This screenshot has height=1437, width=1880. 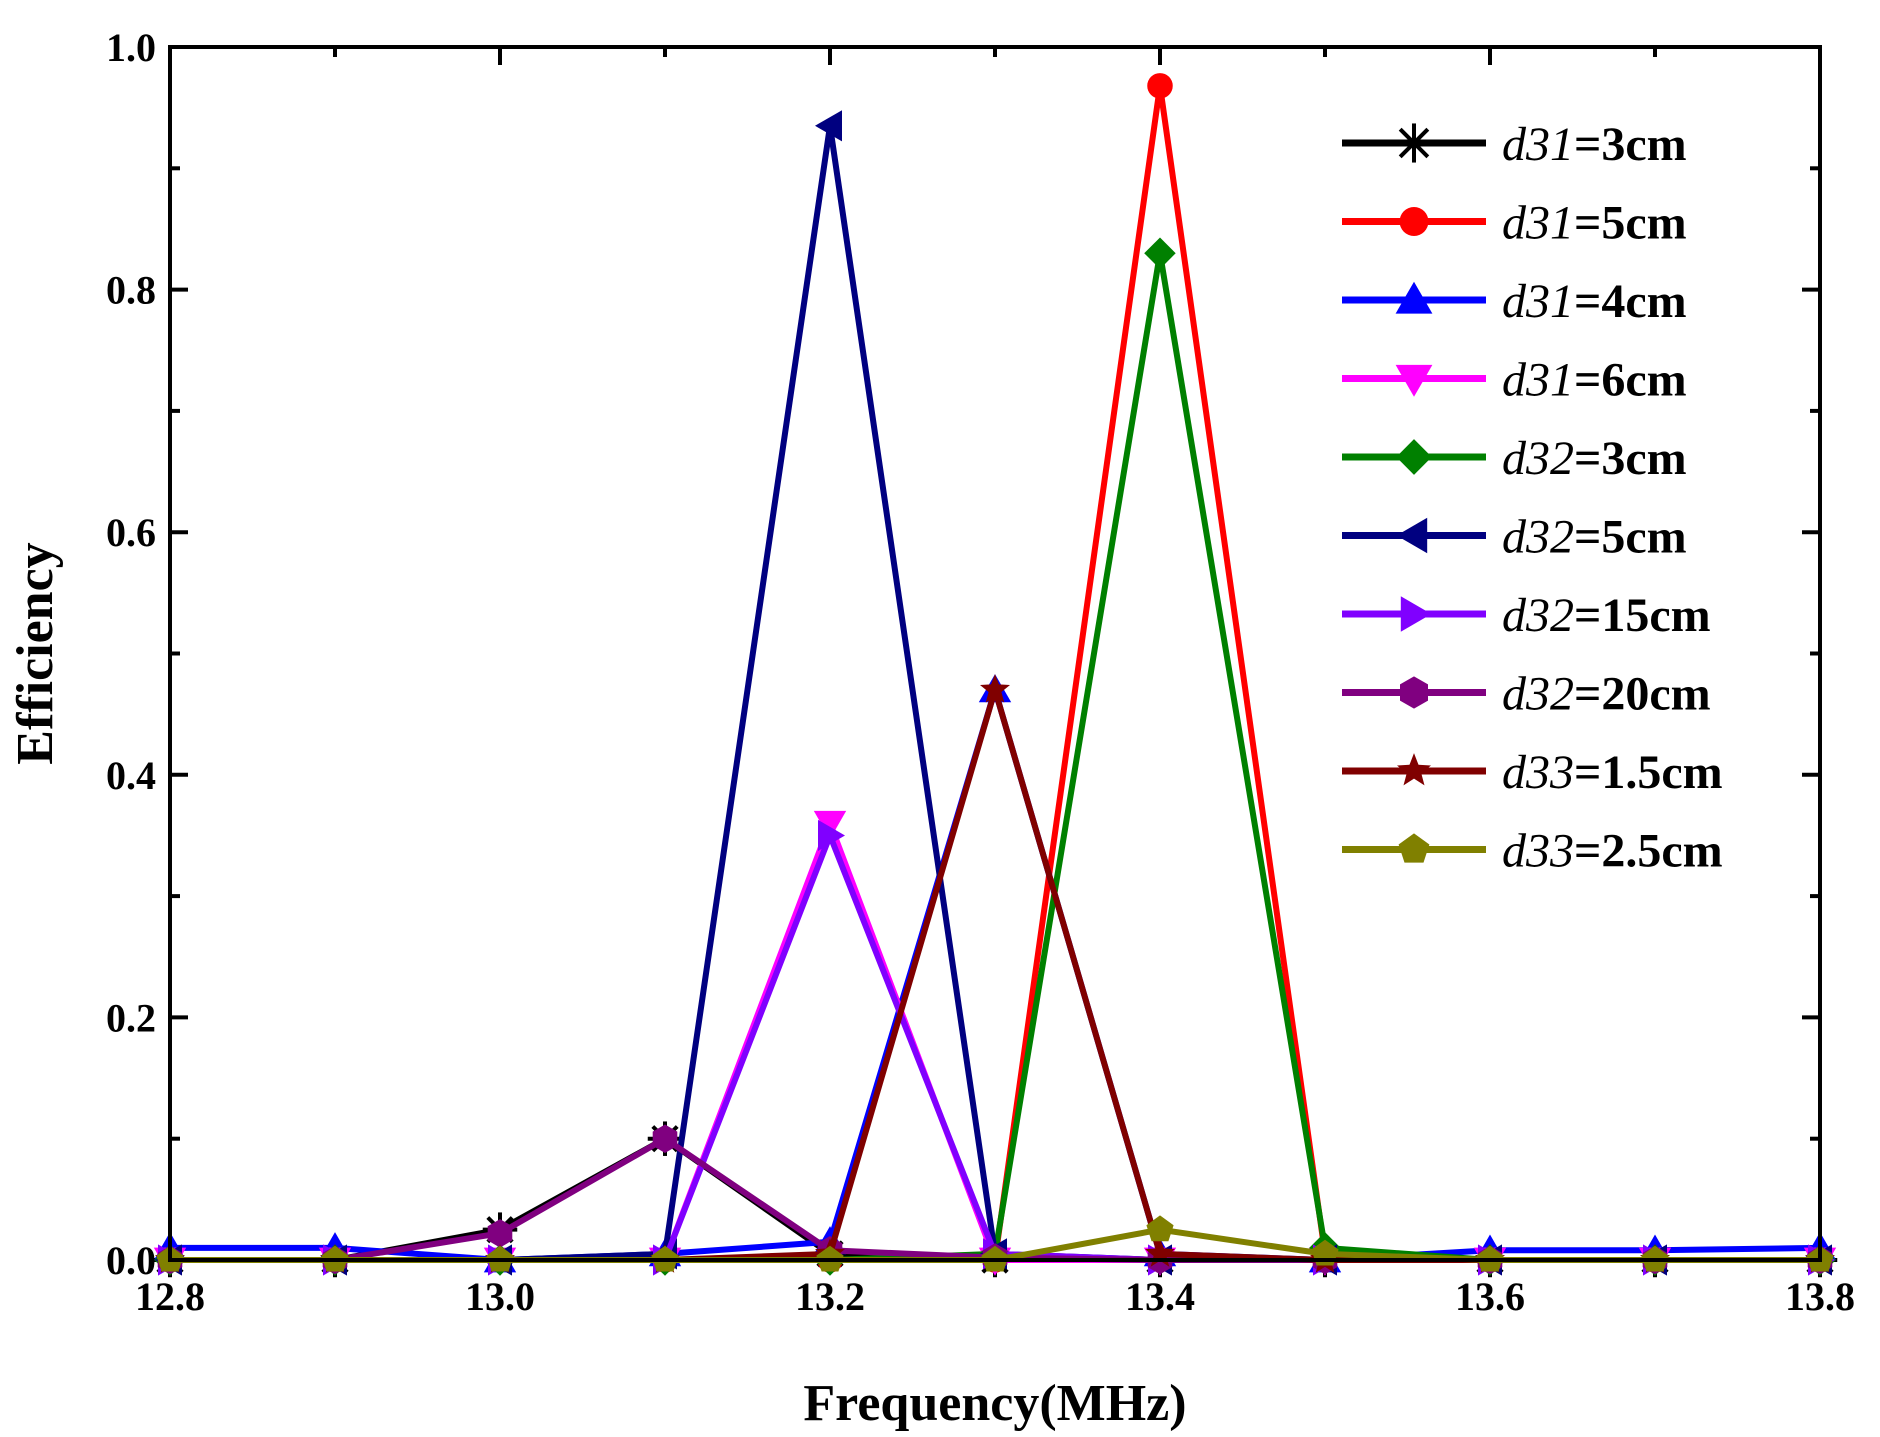 What do you see at coordinates (131, 775) in the screenshot?
I see `y-tick-label: 0.4` at bounding box center [131, 775].